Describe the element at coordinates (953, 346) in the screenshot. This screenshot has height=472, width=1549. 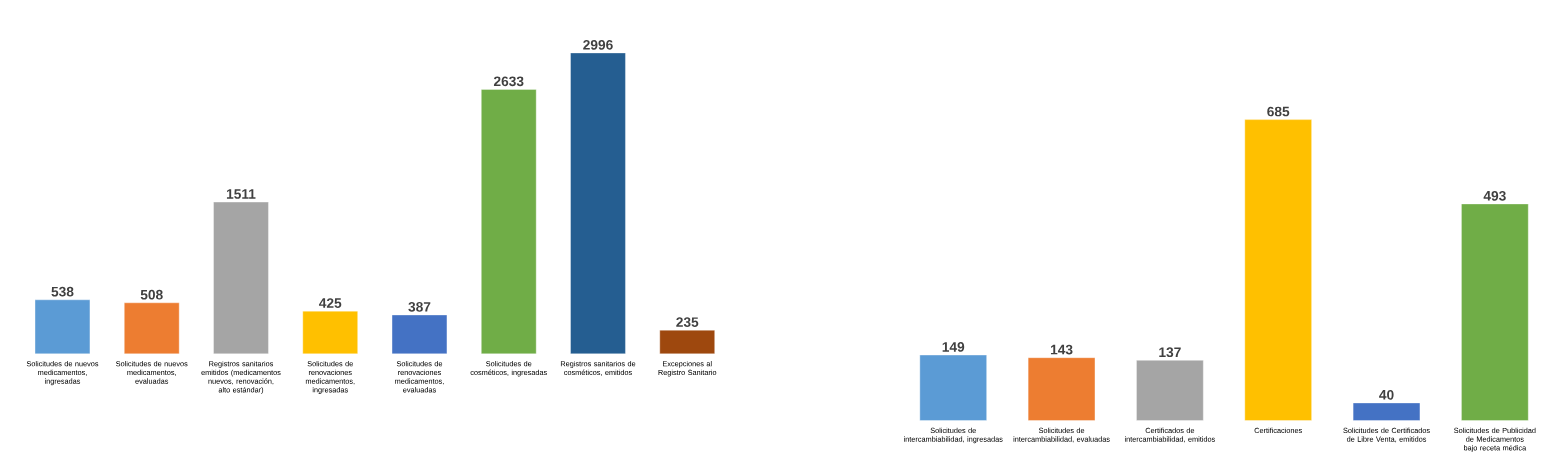
I see `data-label: 149` at that location.